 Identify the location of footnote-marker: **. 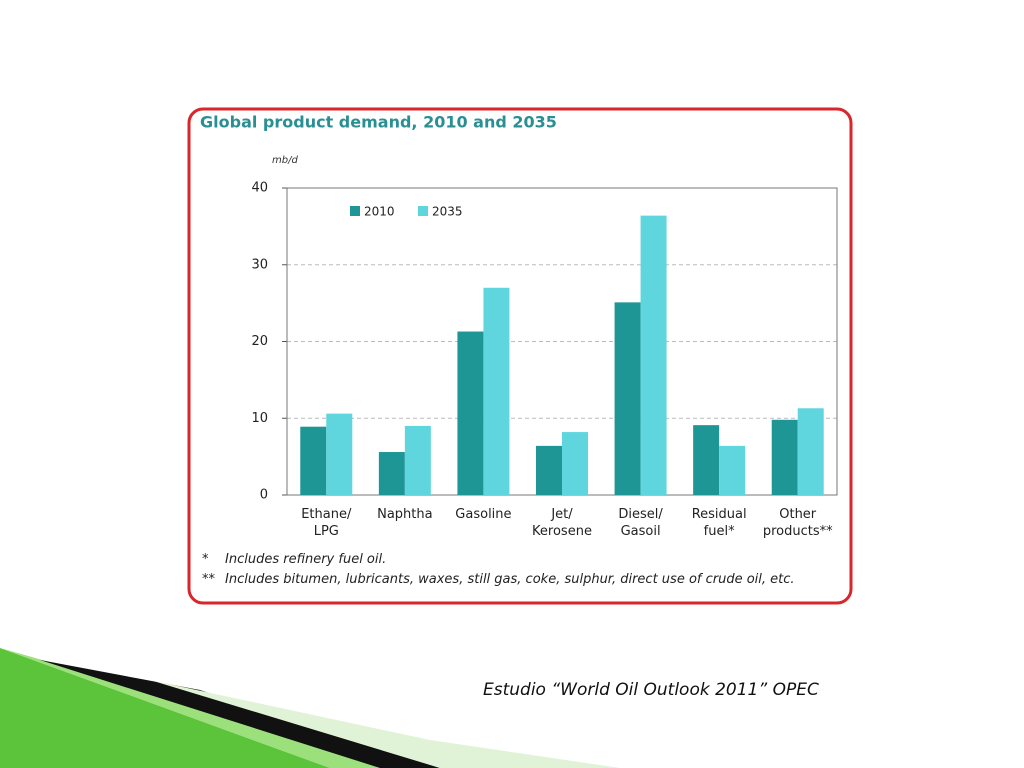
(208, 579).